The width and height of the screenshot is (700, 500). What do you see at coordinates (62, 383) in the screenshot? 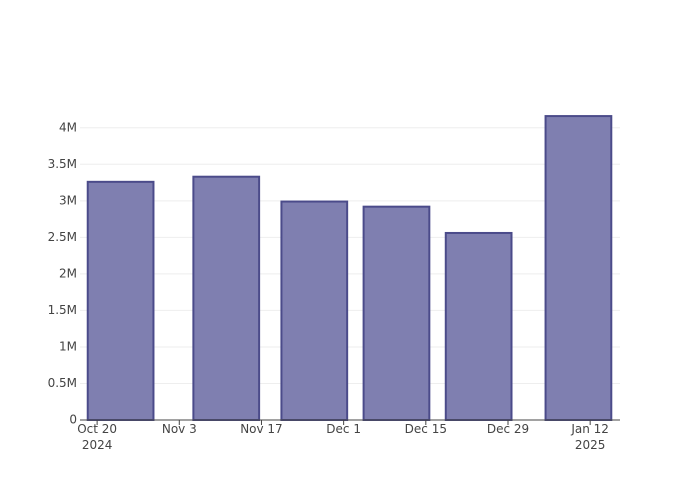
I see `y-tick-label: 0.5M` at bounding box center [62, 383].